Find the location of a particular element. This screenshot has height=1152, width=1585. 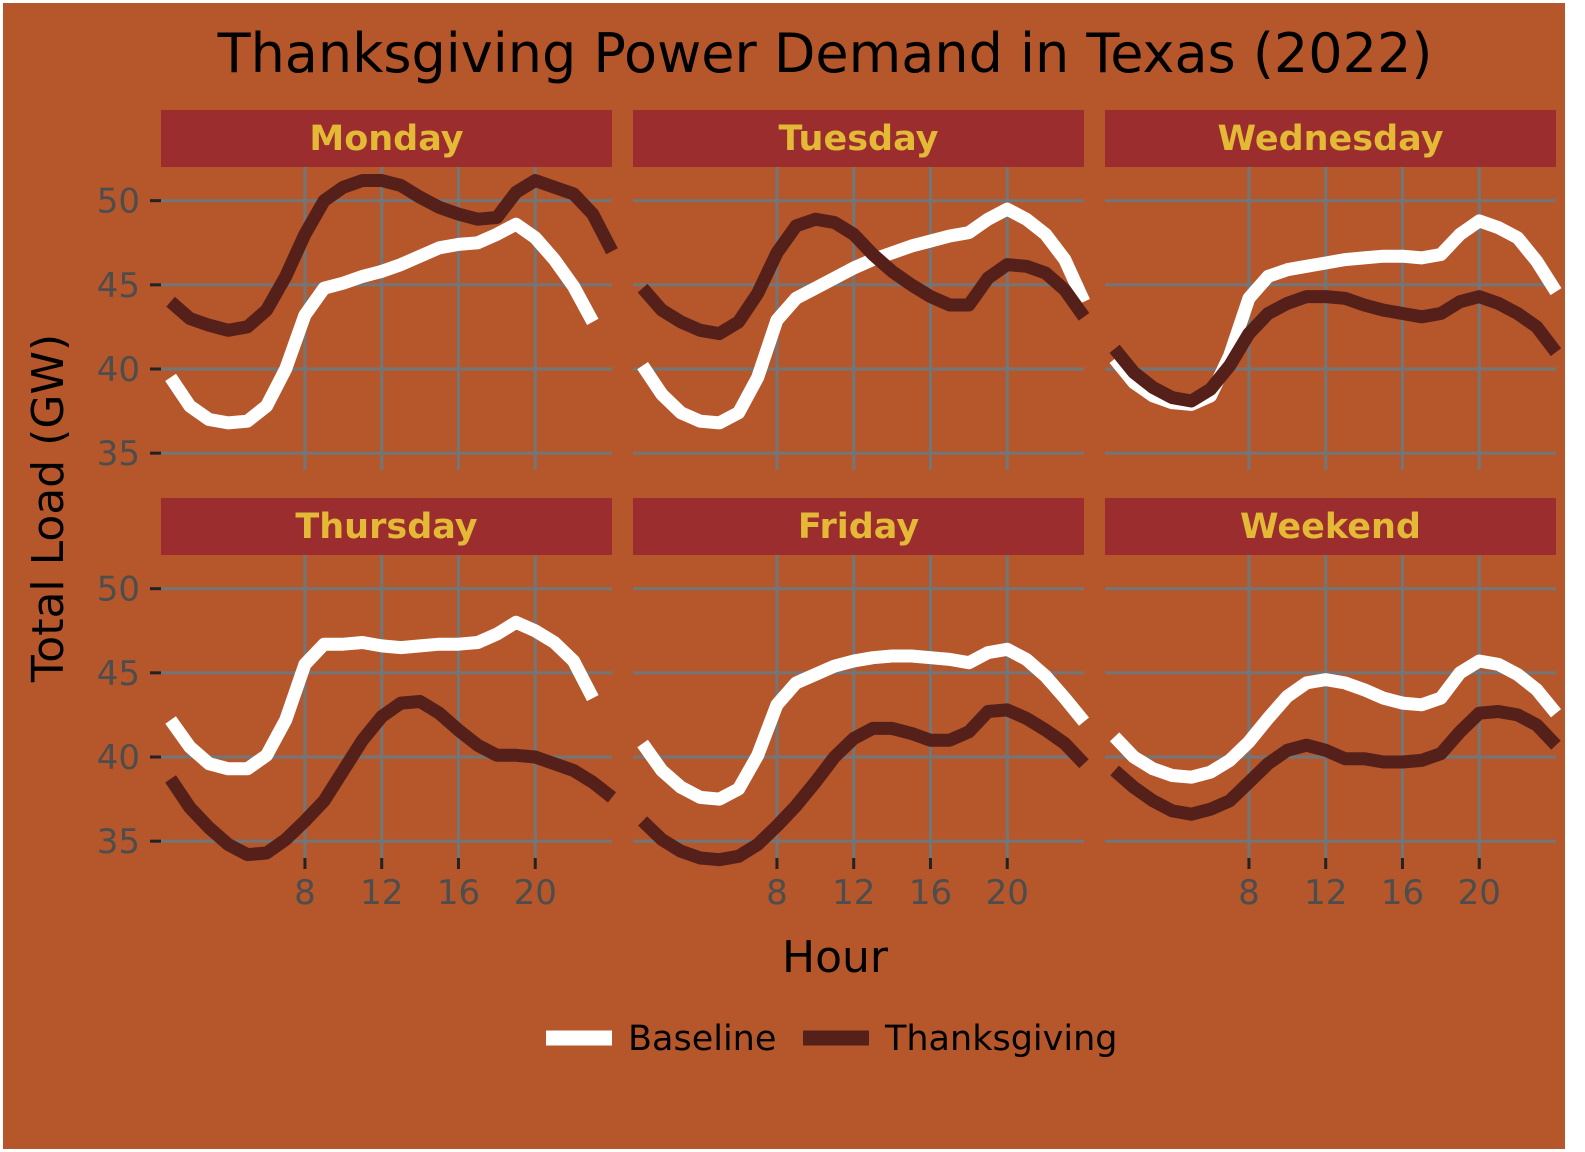

x-axis-title: Hour is located at coordinates (835, 957).